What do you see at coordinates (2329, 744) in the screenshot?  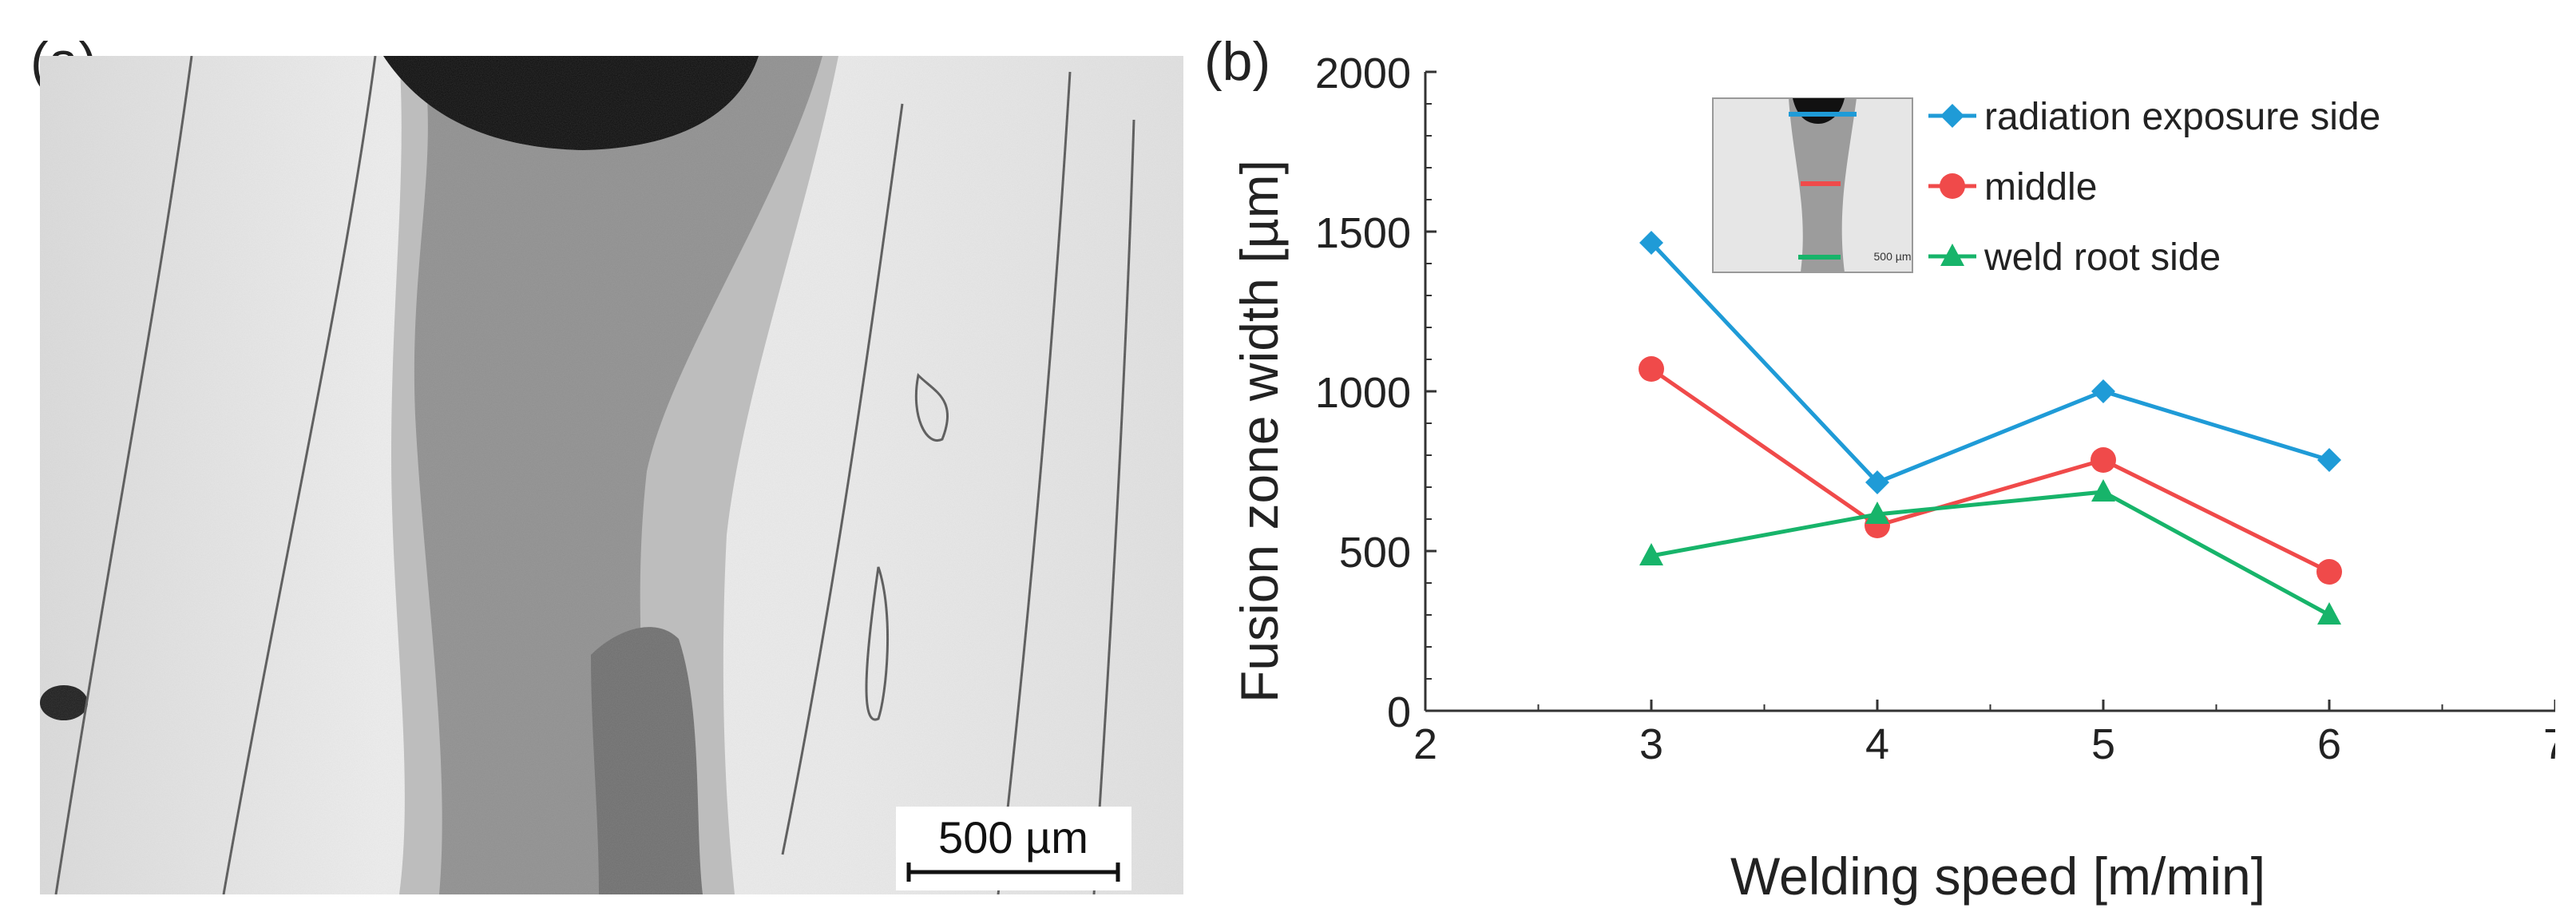 I see `x-tick-label: 6` at bounding box center [2329, 744].